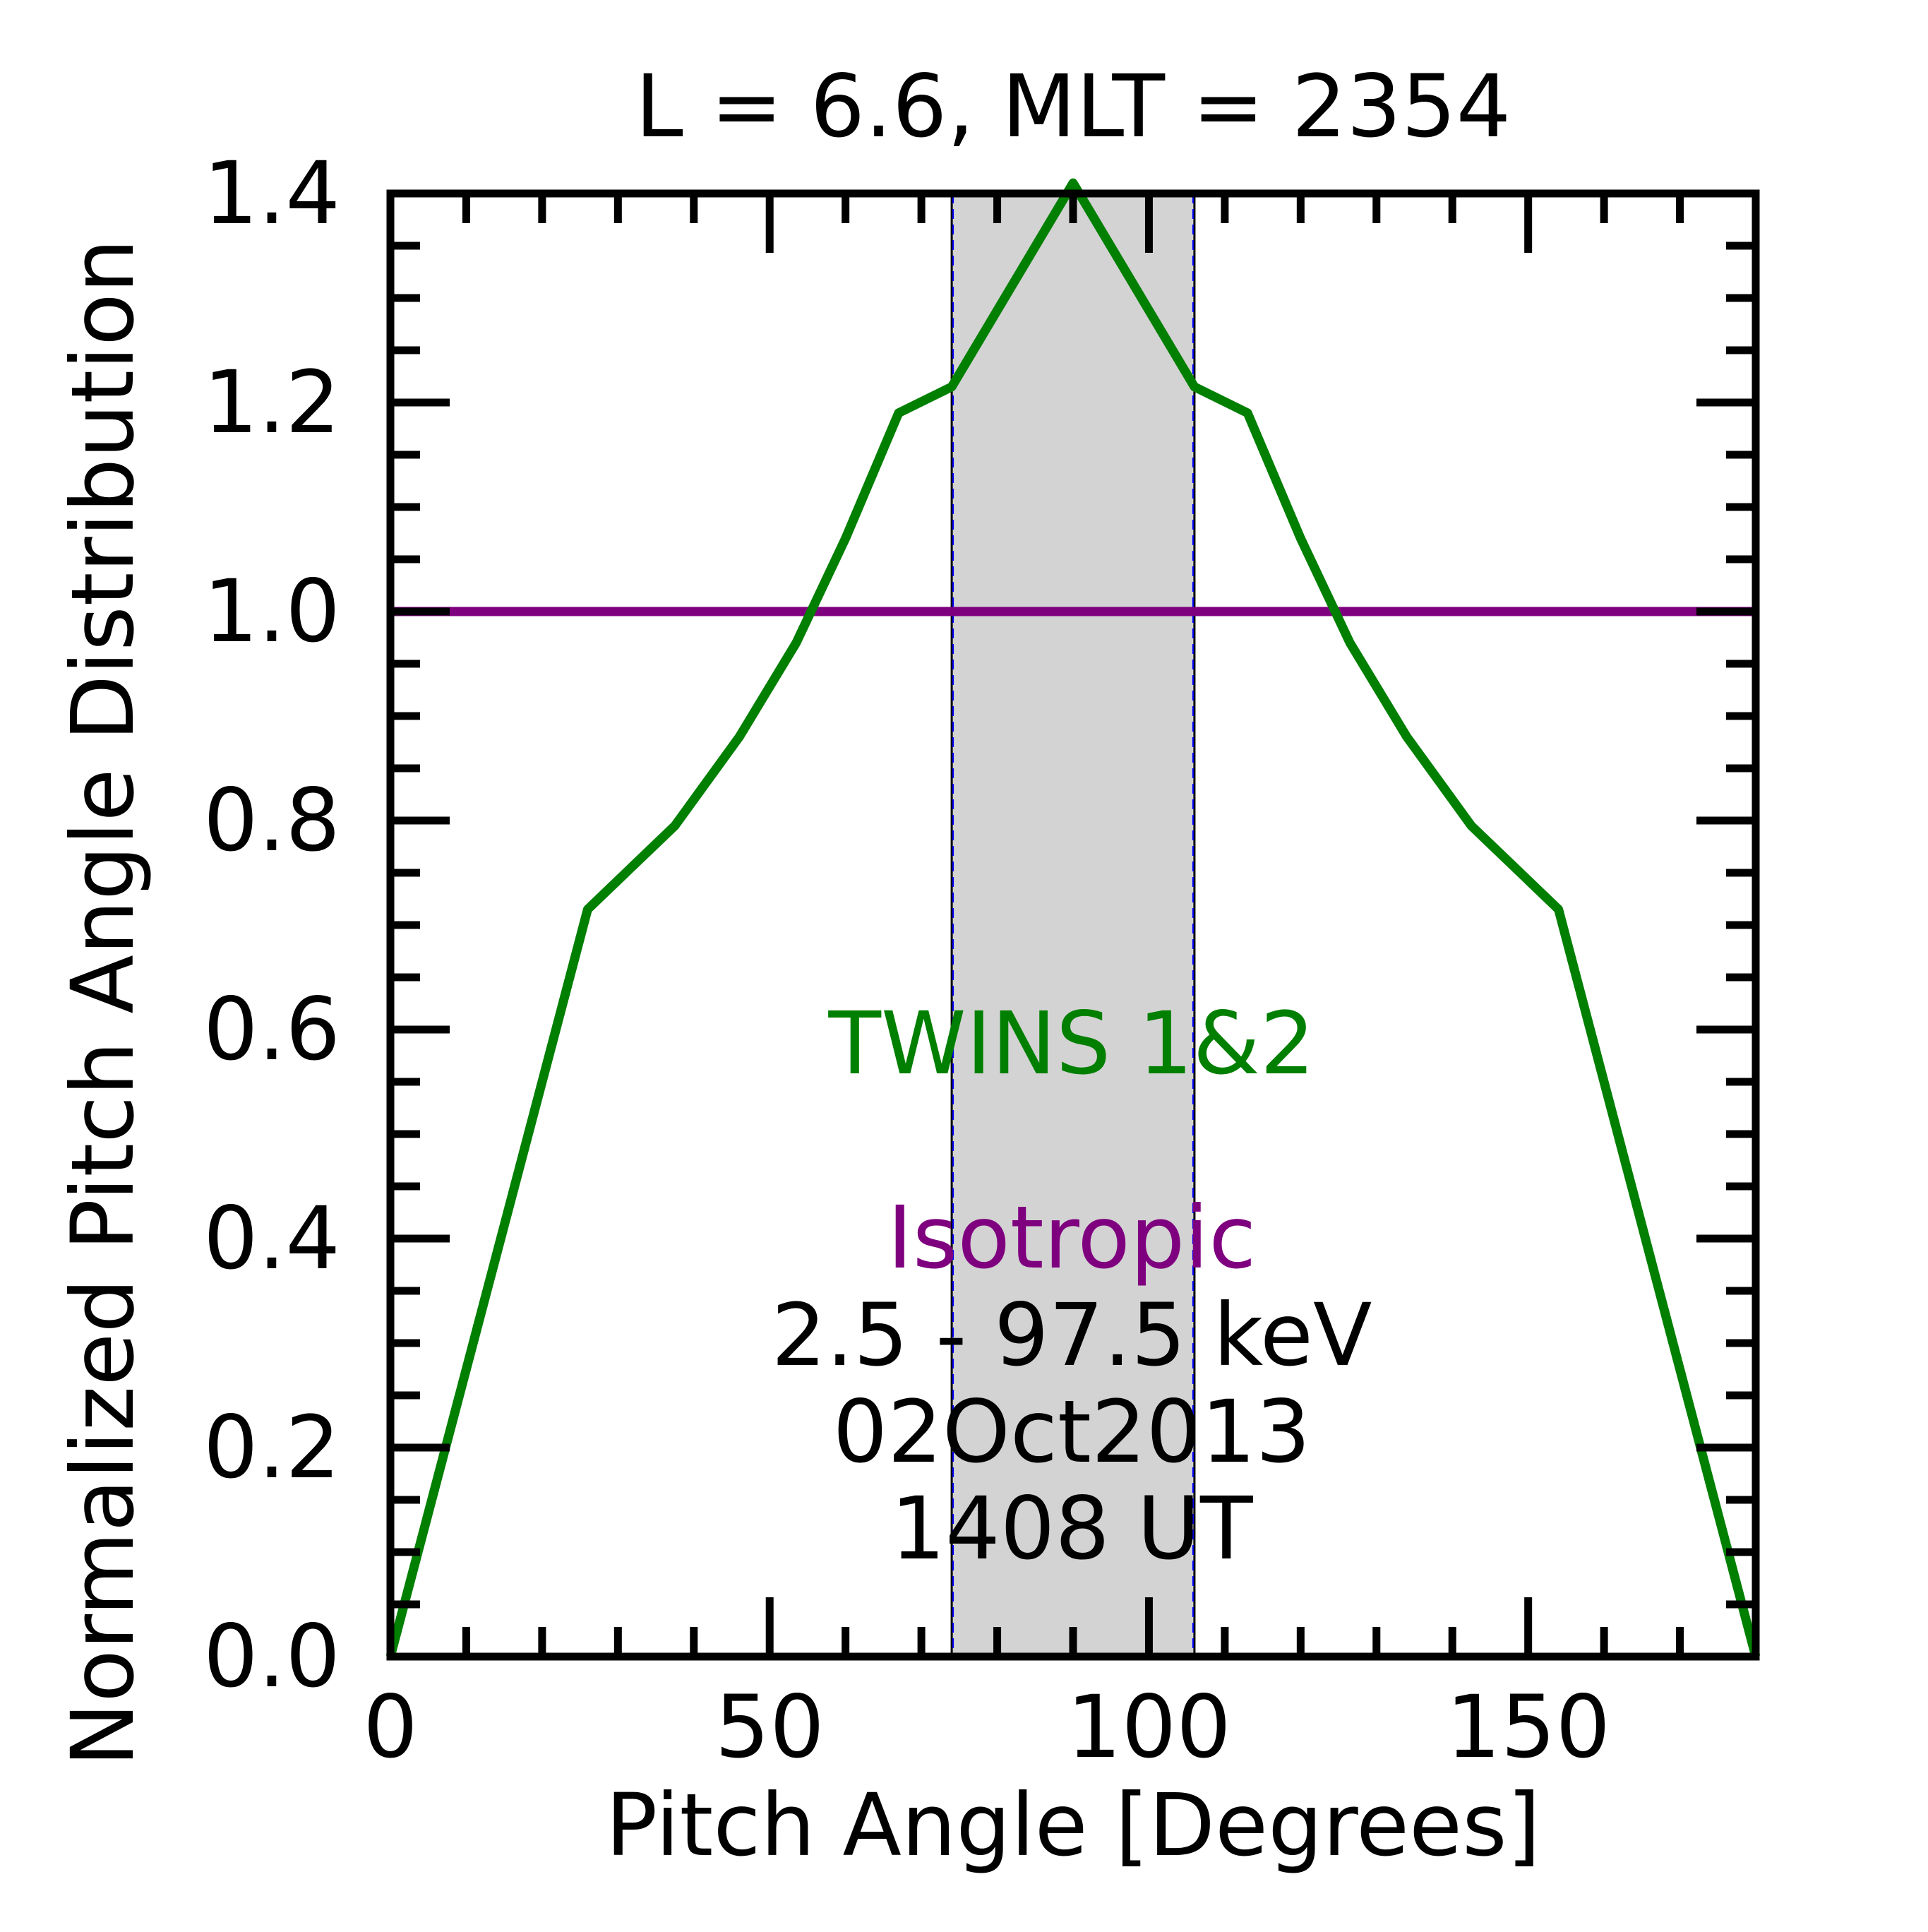 The height and width of the screenshot is (1932, 1928). Describe the element at coordinates (271, 1238) in the screenshot. I see `y-tick-label: 0.4` at that location.